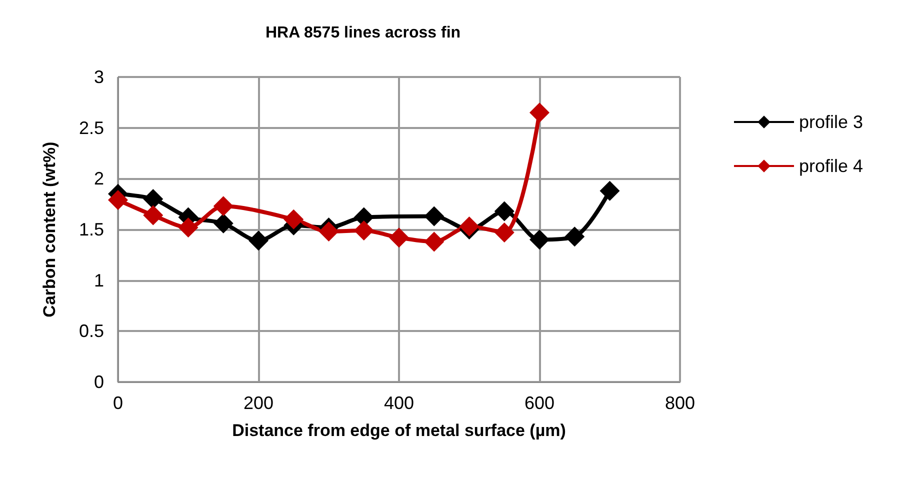 The width and height of the screenshot is (905, 480). What do you see at coordinates (399, 403) in the screenshot?
I see `x-tick-label: 400` at bounding box center [399, 403].